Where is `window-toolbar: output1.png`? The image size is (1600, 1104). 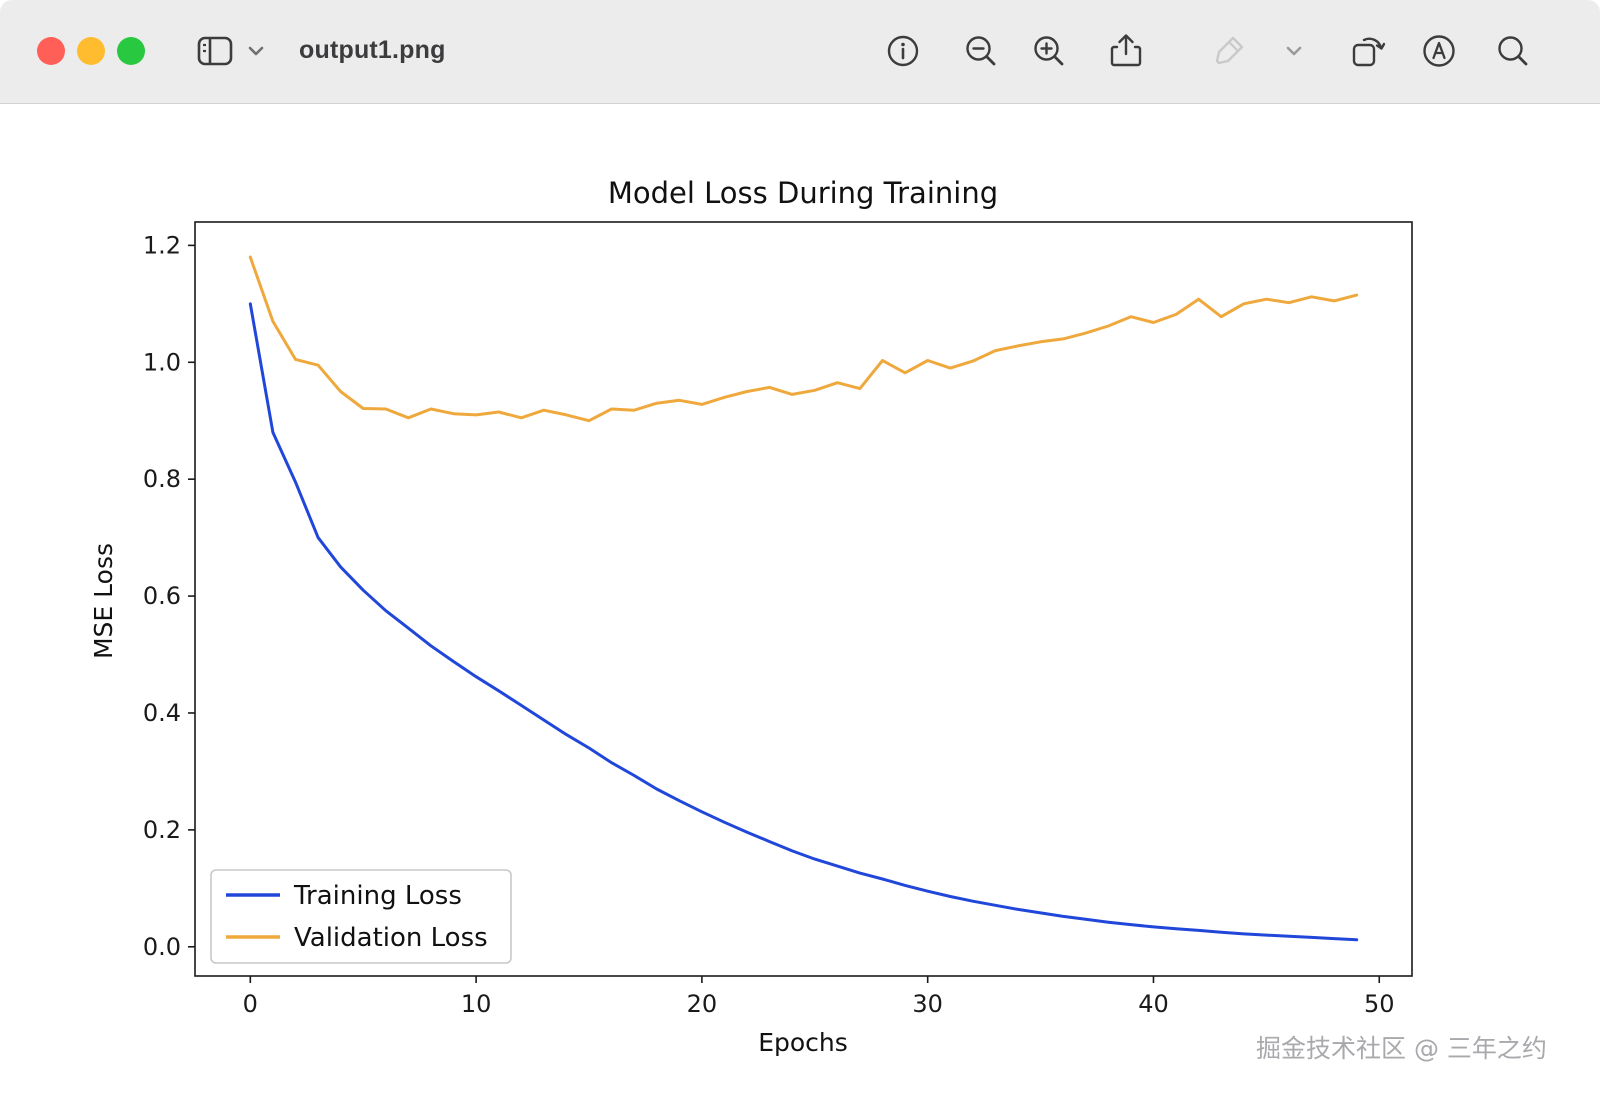
window-toolbar: output1.png is located at coordinates (800, 52).